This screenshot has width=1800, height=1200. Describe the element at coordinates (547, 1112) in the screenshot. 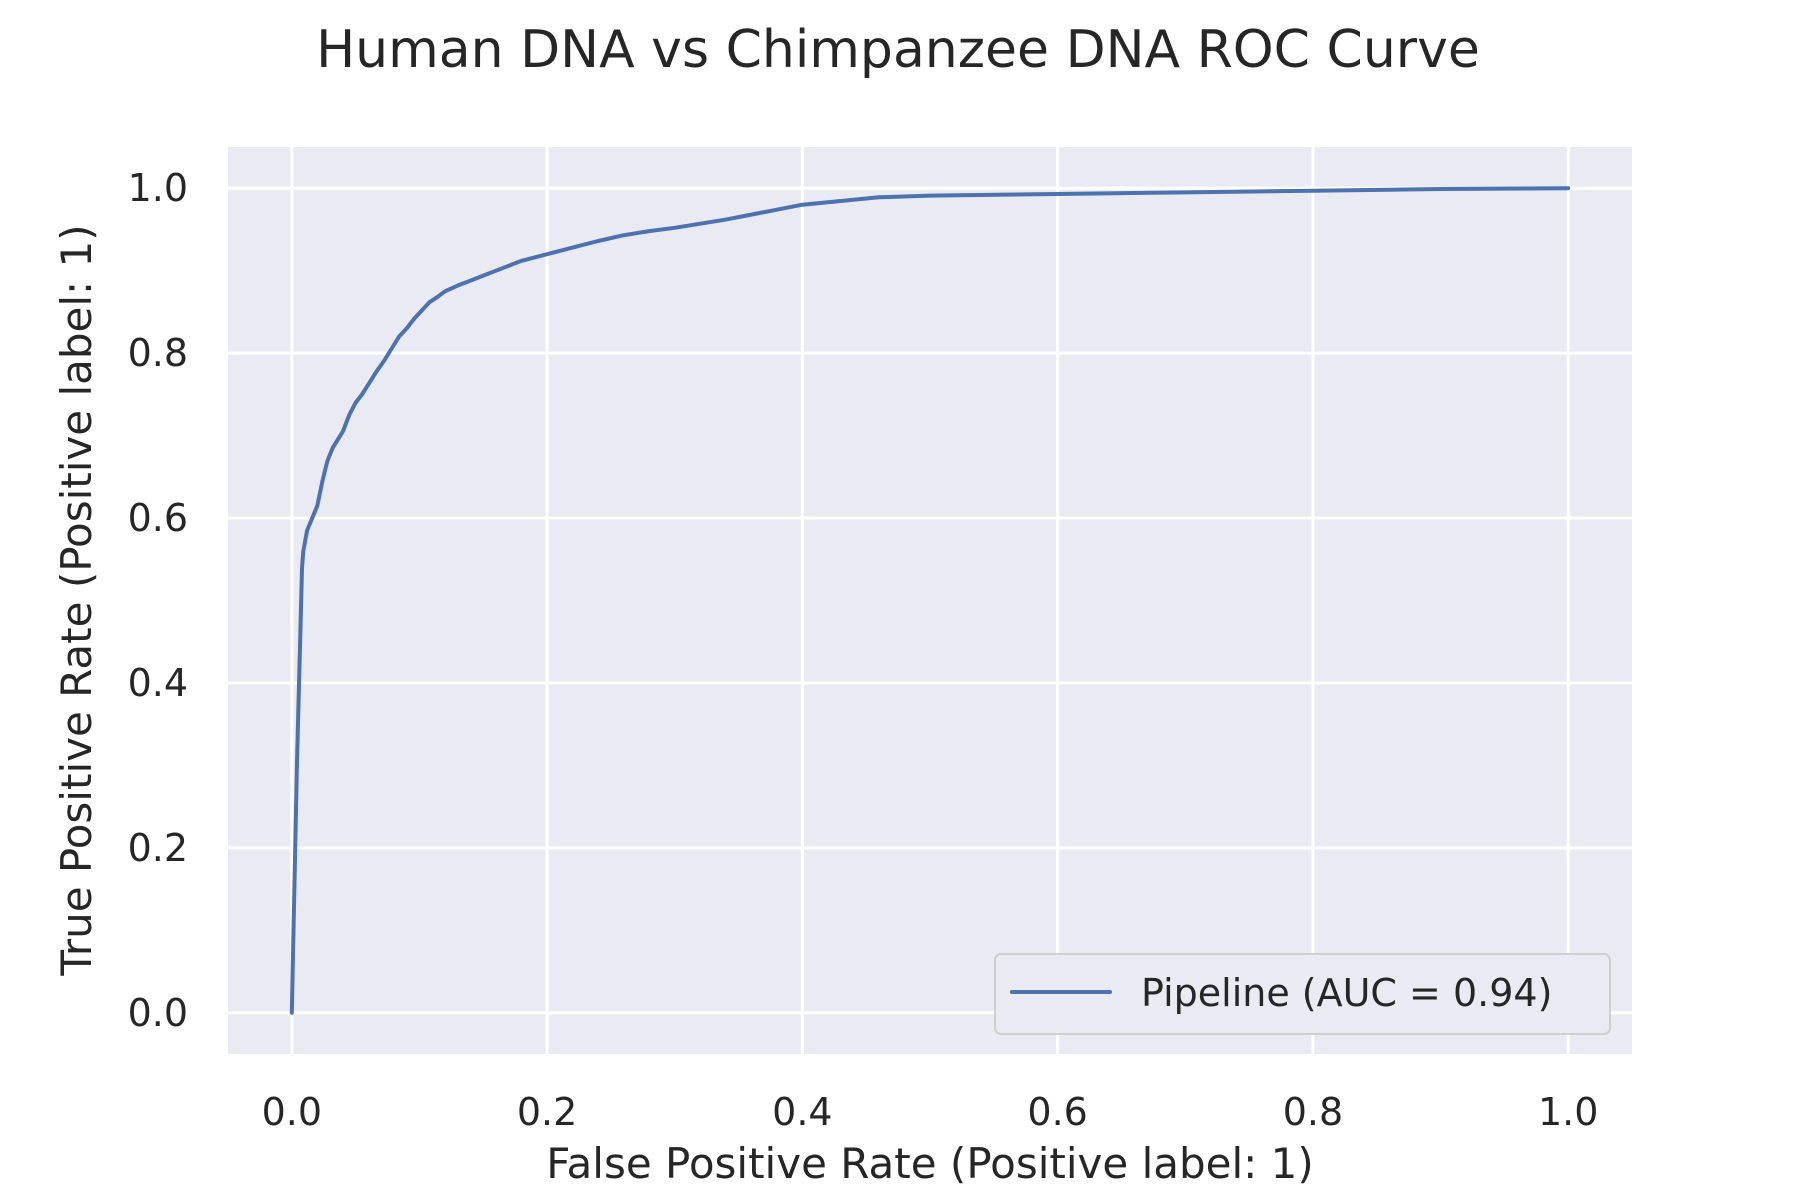

I see `x-tick-label: 0.2` at that location.